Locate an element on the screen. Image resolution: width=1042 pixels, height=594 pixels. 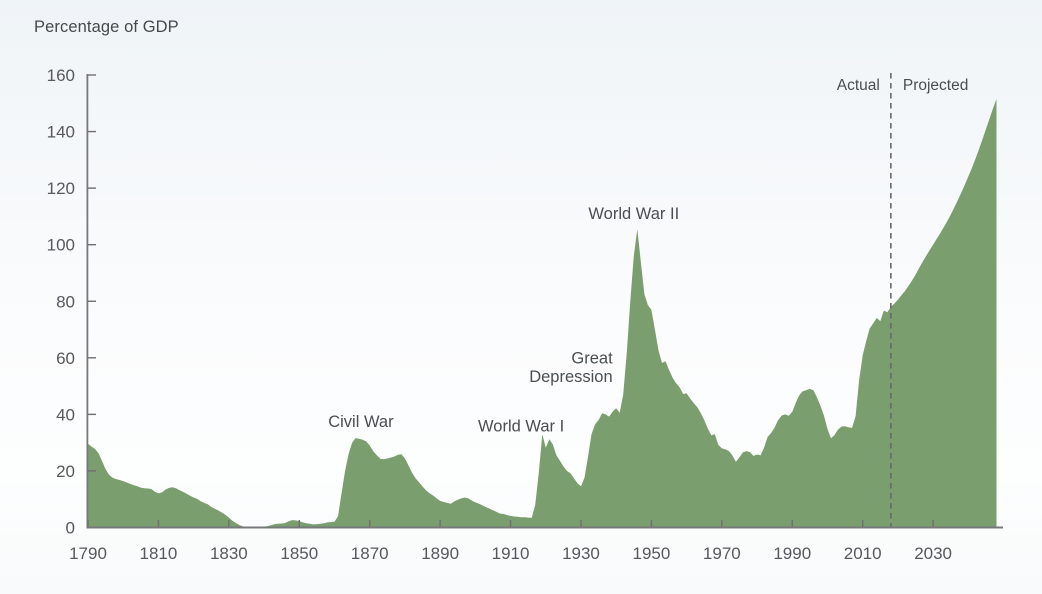
annotation-world-war-1: World War I is located at coordinates (521, 426).